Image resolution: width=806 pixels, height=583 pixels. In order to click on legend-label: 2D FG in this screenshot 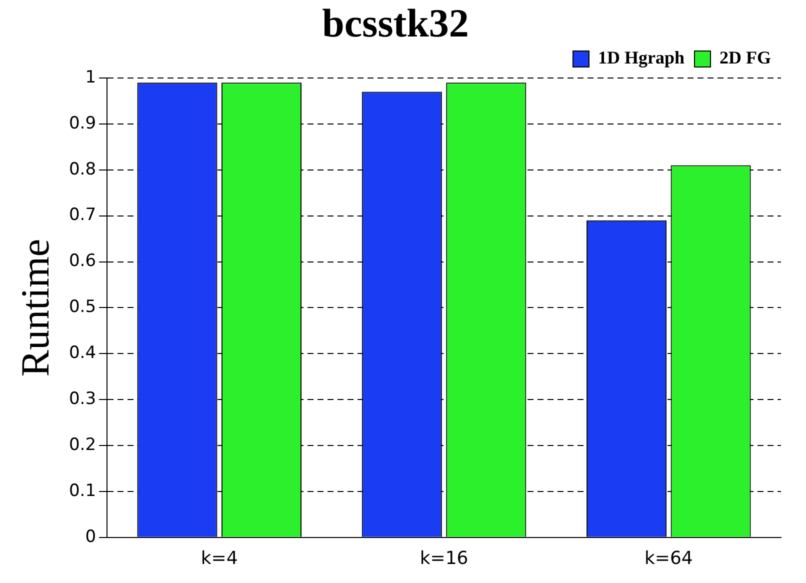, I will do `click(746, 58)`.